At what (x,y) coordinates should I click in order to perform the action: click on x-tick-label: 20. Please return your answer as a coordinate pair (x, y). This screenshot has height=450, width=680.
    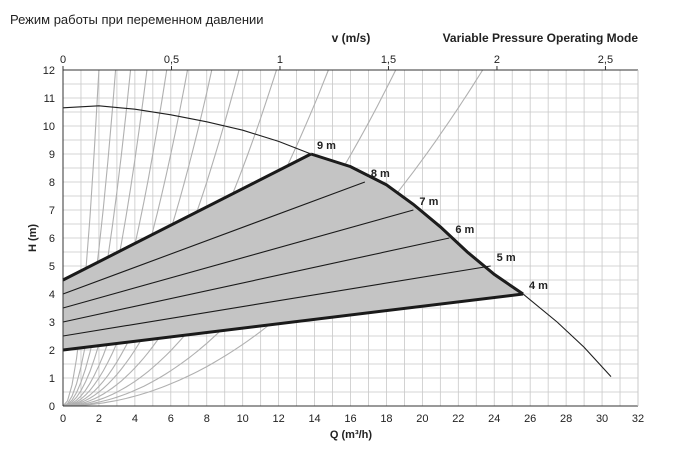
    Looking at the image, I should click on (422, 419).